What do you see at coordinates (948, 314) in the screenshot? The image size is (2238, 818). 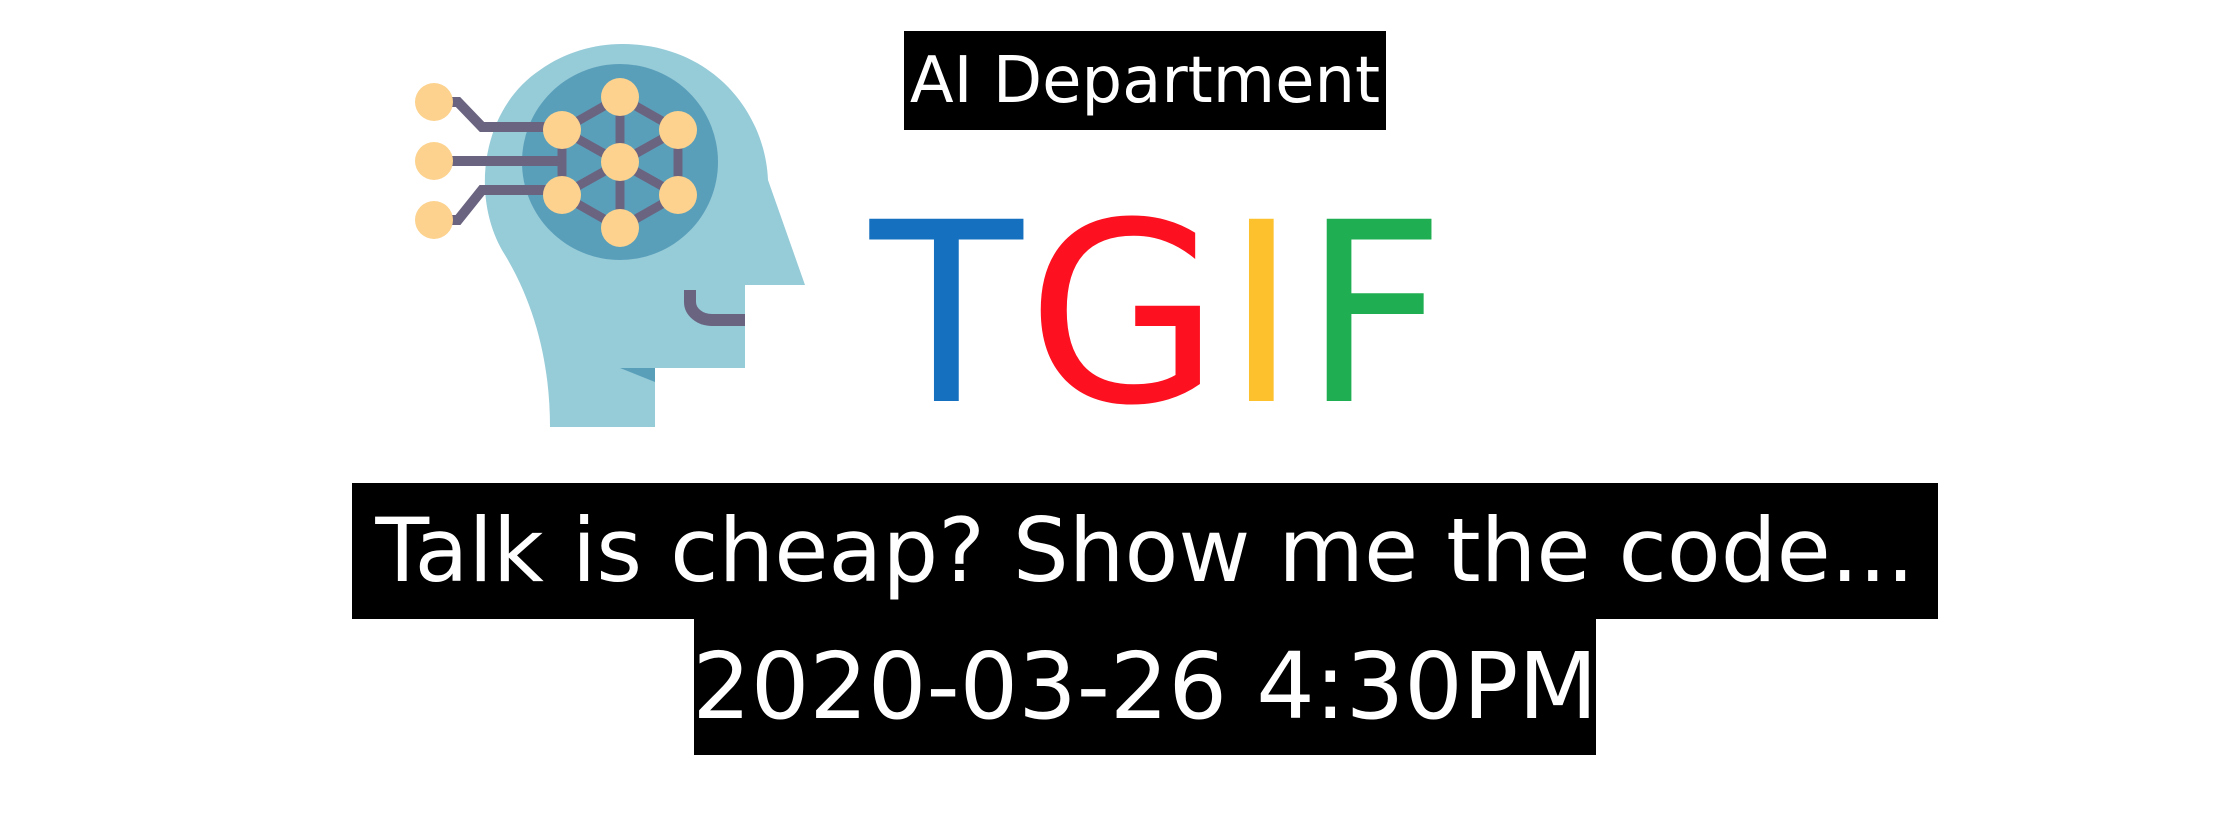 I see `title-letter-t: T` at bounding box center [948, 314].